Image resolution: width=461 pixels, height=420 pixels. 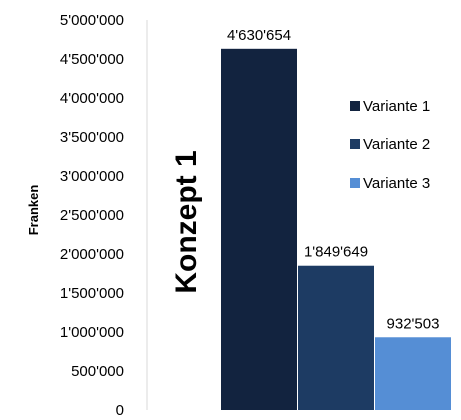 What do you see at coordinates (33, 210) in the screenshot?
I see `y-axis-title: Franken` at bounding box center [33, 210].